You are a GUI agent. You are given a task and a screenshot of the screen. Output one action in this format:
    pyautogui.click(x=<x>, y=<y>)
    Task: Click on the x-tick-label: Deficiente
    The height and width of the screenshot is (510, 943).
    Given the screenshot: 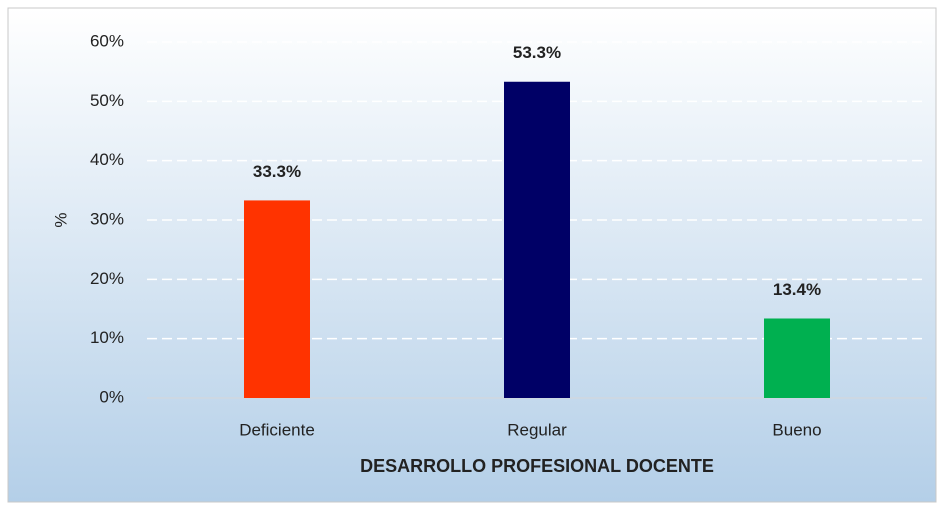 What is the action you would take?
    pyautogui.click(x=277, y=429)
    